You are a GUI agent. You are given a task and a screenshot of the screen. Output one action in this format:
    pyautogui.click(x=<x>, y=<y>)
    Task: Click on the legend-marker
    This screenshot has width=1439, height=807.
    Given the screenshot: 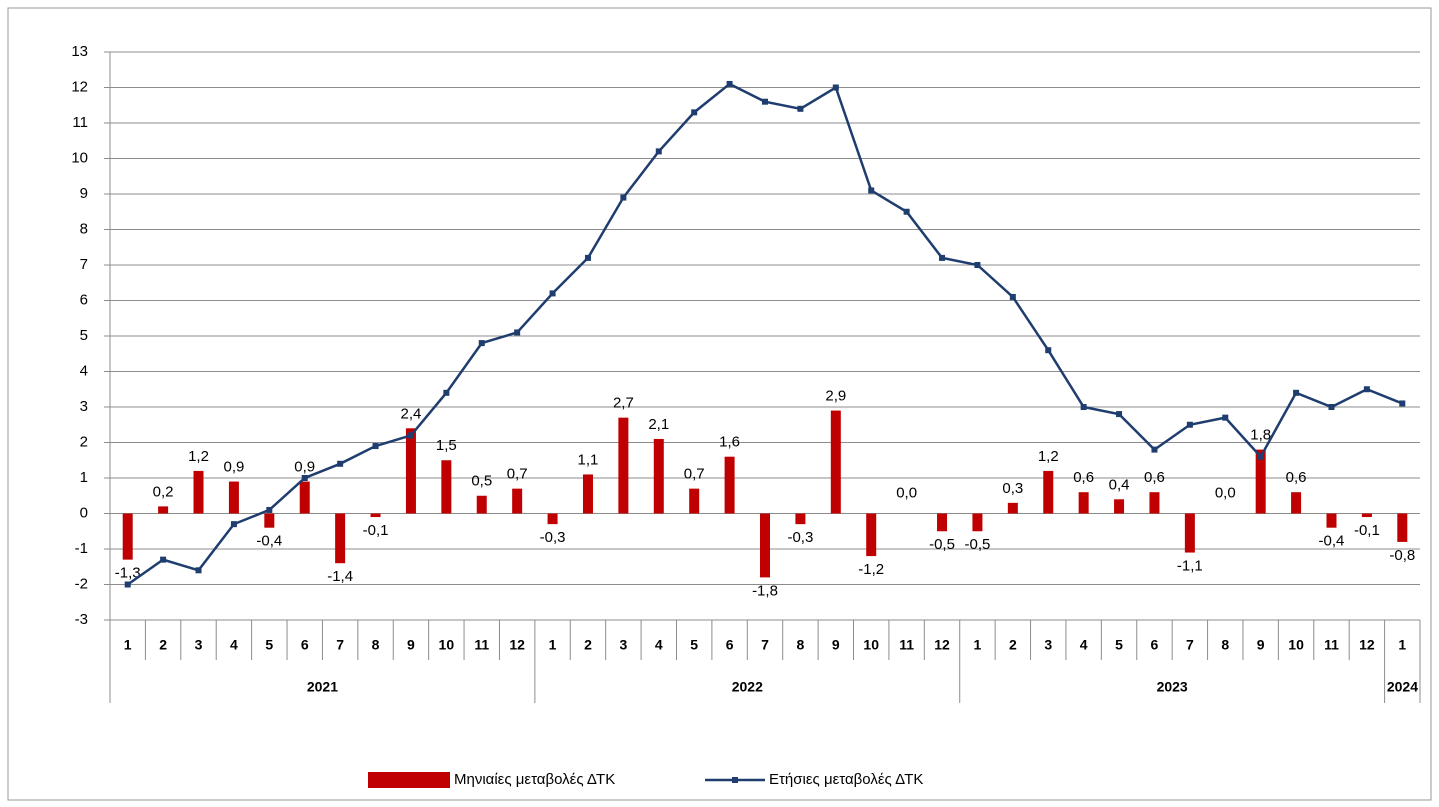 What is the action you would take?
    pyautogui.click(x=735, y=780)
    